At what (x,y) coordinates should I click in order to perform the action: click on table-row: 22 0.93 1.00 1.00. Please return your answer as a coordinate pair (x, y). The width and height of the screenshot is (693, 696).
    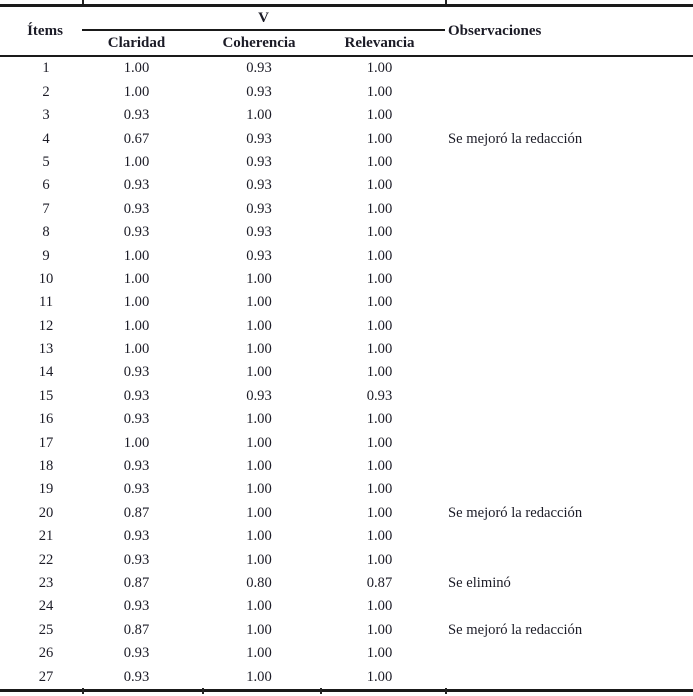
    Looking at the image, I should click on (346, 559).